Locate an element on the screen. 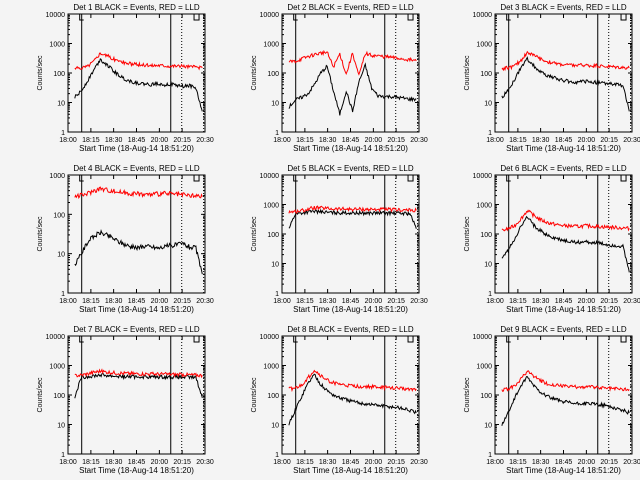 The image size is (640, 480). chart-title: Det 9 BLACK = Events, RED = LLD is located at coordinates (563, 329).